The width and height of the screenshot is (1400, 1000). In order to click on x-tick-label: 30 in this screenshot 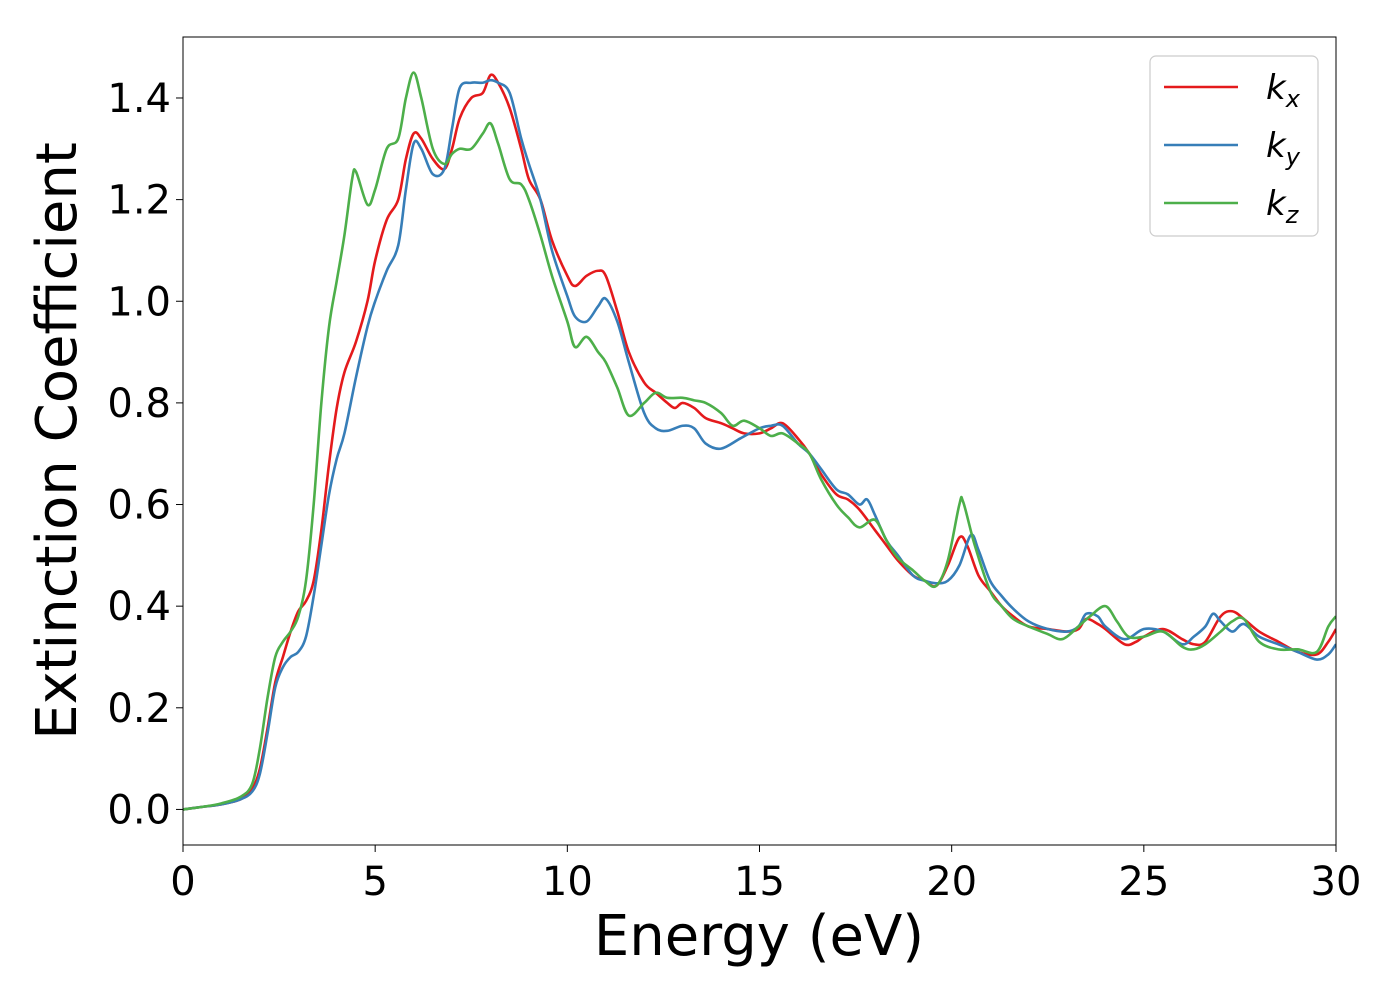, I will do `click(1336, 882)`.